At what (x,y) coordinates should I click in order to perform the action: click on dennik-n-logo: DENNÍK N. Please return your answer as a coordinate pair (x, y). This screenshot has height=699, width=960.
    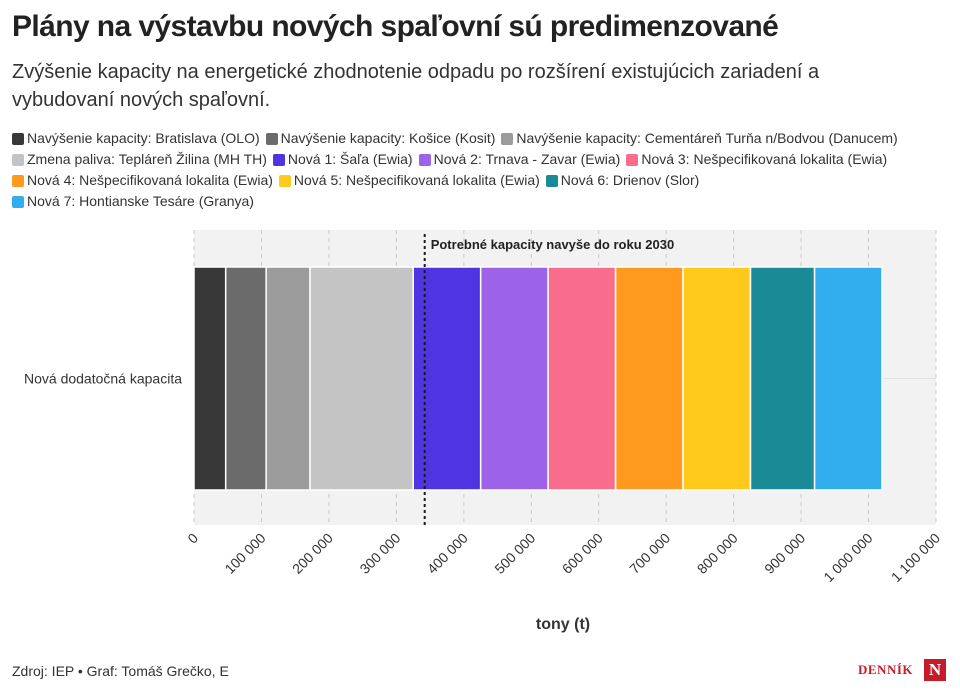
    Looking at the image, I should click on (901, 670).